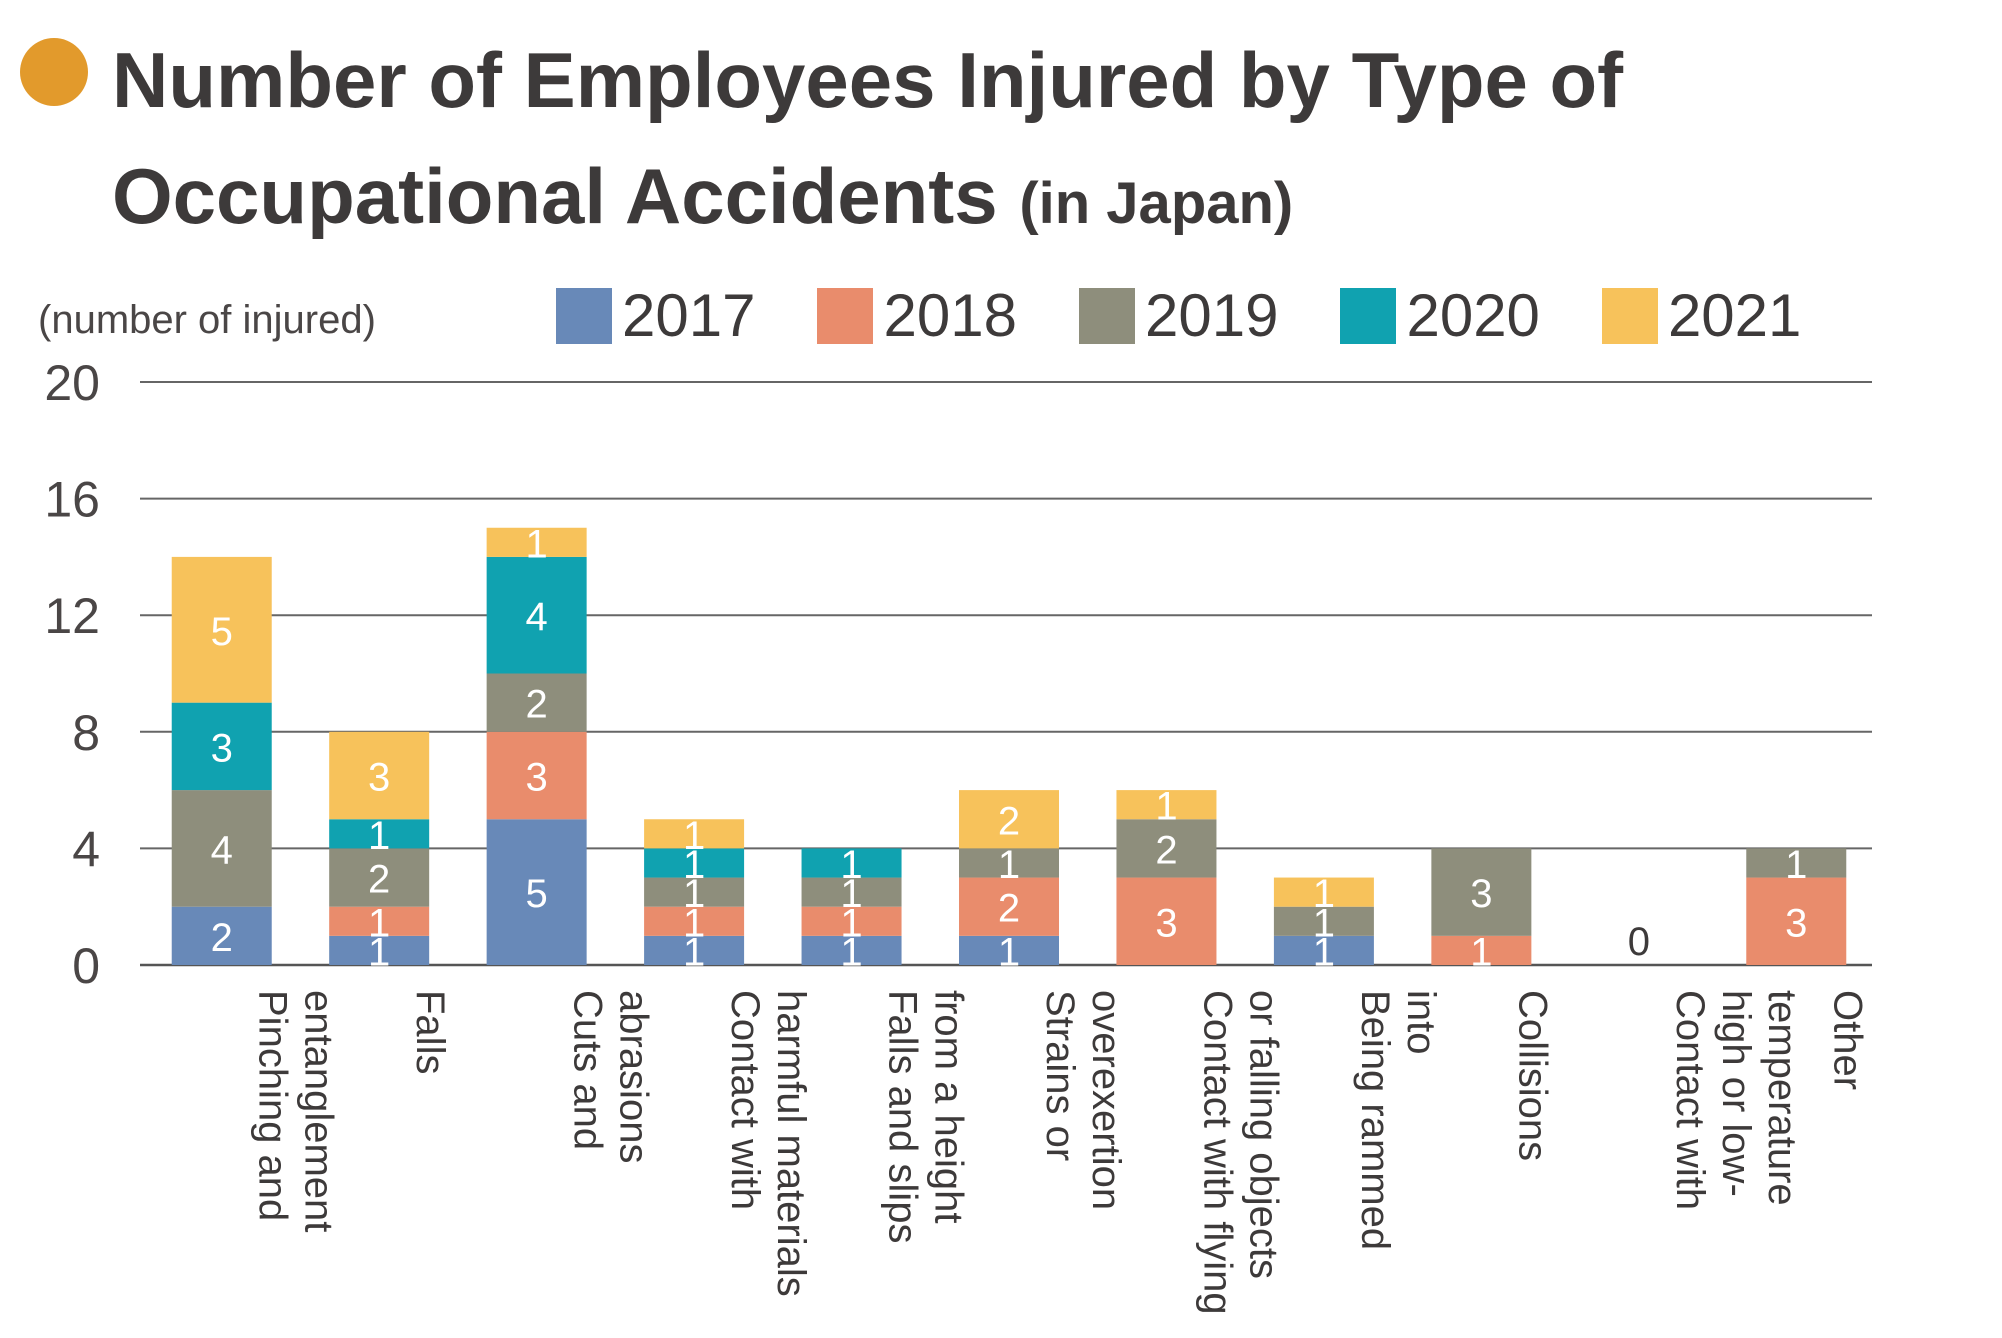 The height and width of the screenshot is (1338, 2002). What do you see at coordinates (1240, 1152) in the screenshot?
I see `x-tick-label: Contact with flying or falling objects` at bounding box center [1240, 1152].